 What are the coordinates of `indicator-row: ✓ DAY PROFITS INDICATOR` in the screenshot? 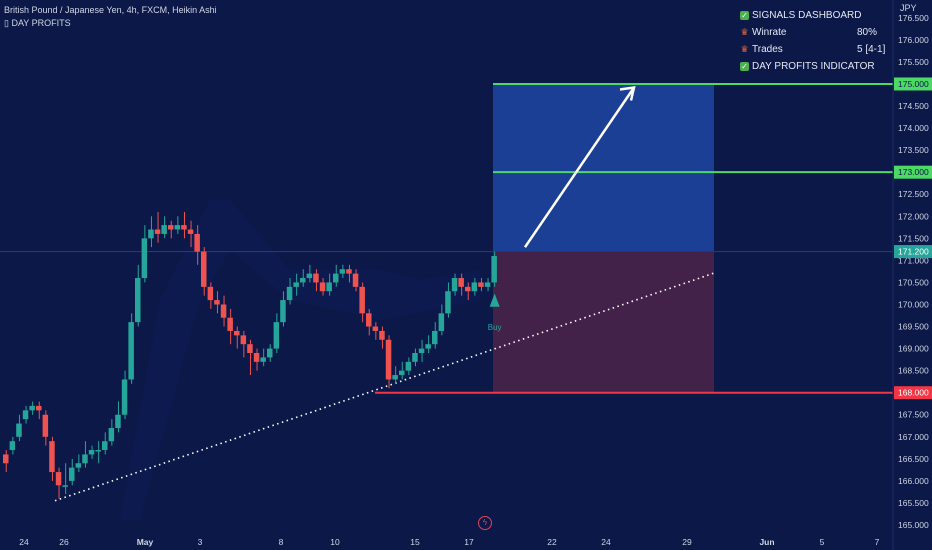 It's located at (807, 66).